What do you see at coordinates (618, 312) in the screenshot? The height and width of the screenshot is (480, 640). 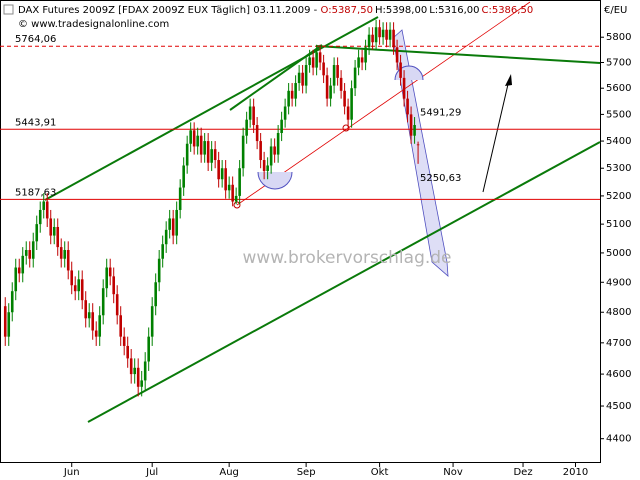 I see `y-tick-label: 4800` at bounding box center [618, 312].